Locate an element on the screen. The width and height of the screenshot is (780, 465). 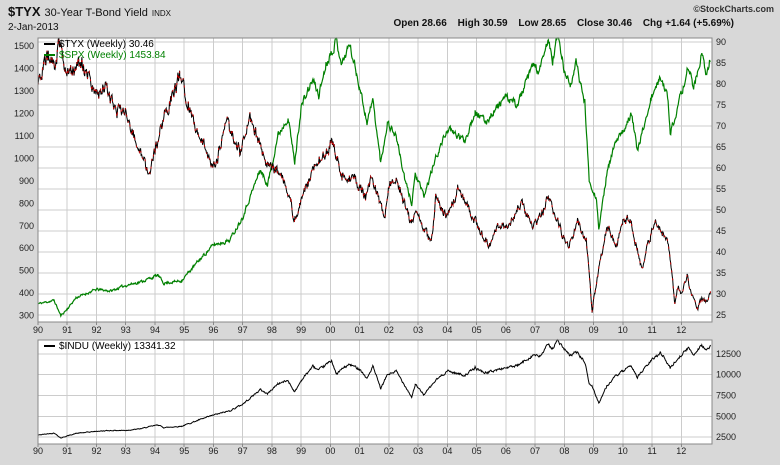
quote-low: Low 28.65 is located at coordinates (542, 23).